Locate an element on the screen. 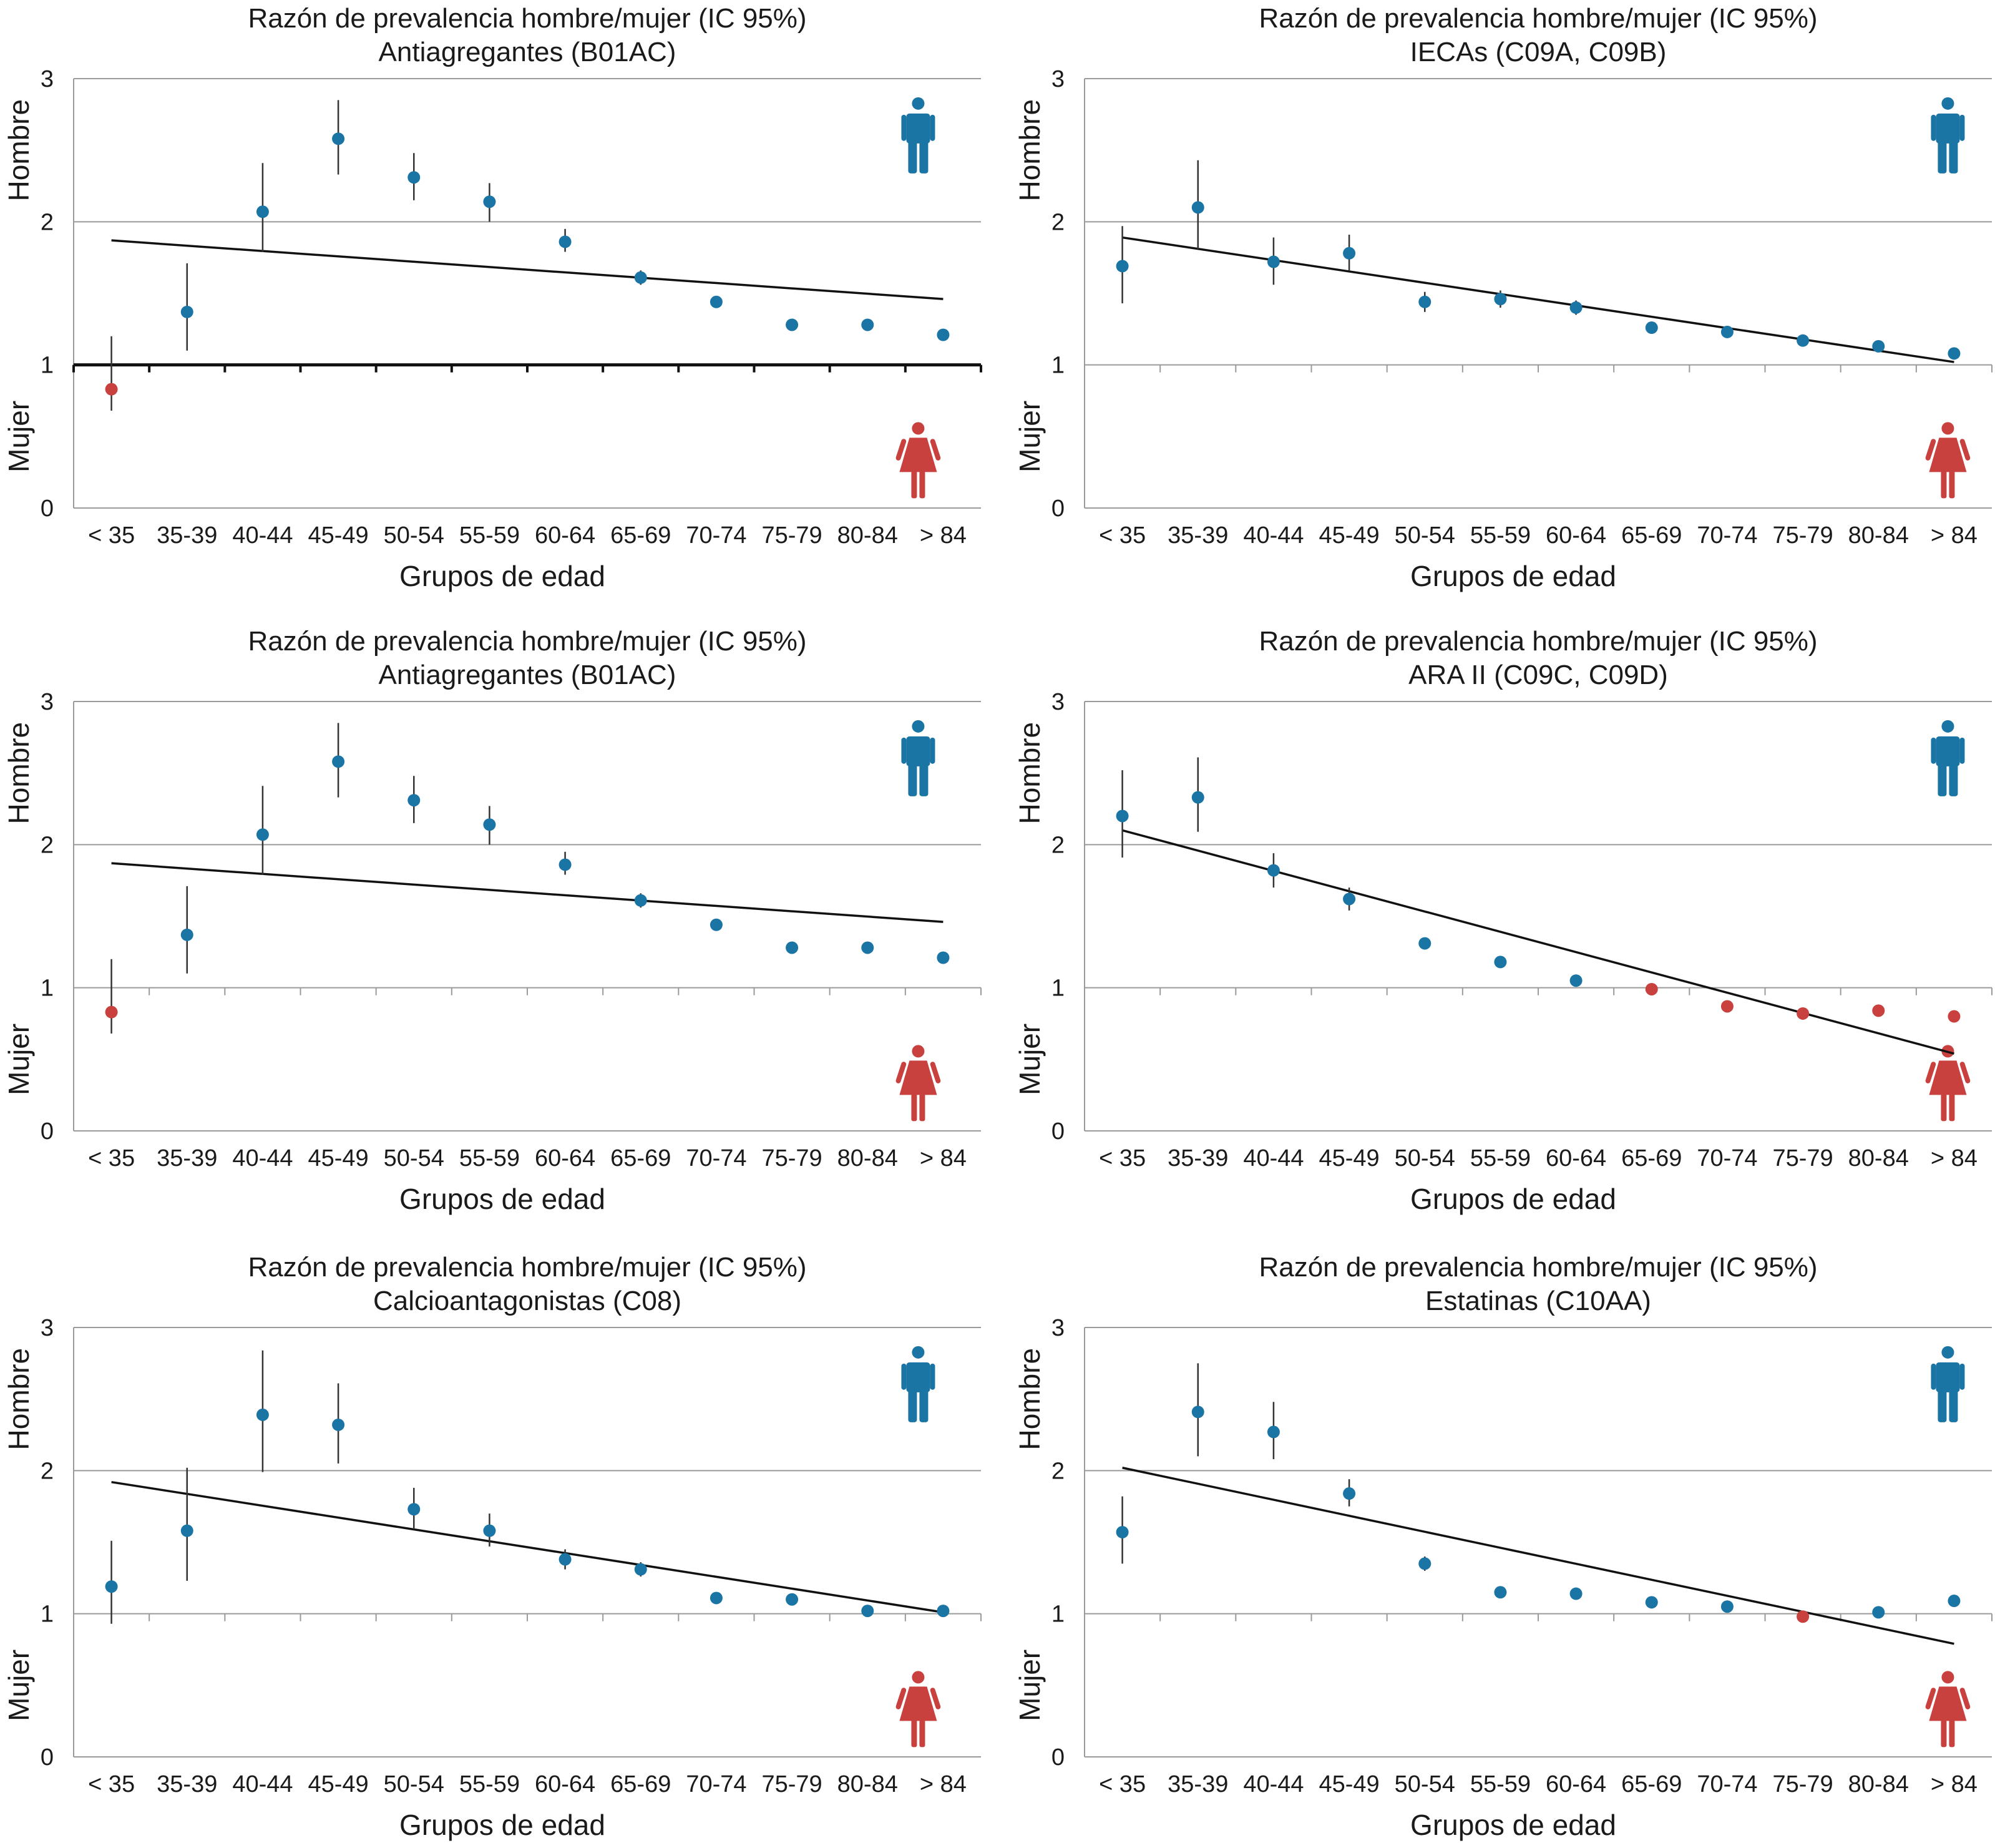 The width and height of the screenshot is (1995, 1848). x-tick-label: 80-84 is located at coordinates (867, 1158).